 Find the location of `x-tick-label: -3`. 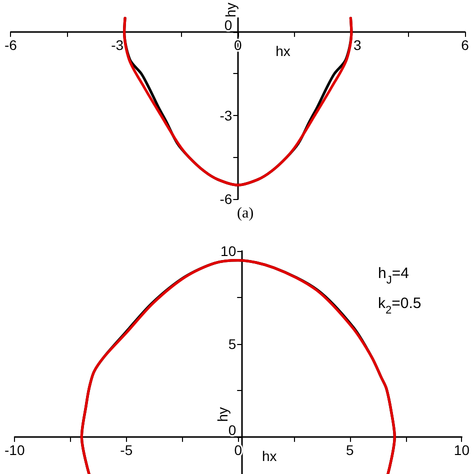

x-tick-label: -3 is located at coordinates (117, 44).